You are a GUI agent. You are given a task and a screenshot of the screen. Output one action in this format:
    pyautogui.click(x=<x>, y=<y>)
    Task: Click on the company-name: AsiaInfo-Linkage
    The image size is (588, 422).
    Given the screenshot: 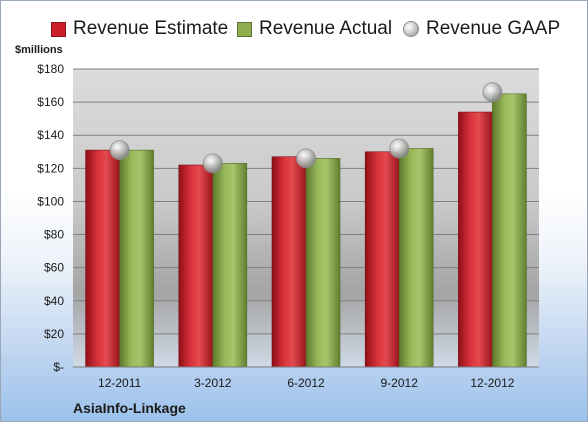 What is the action you would take?
    pyautogui.click(x=129, y=408)
    